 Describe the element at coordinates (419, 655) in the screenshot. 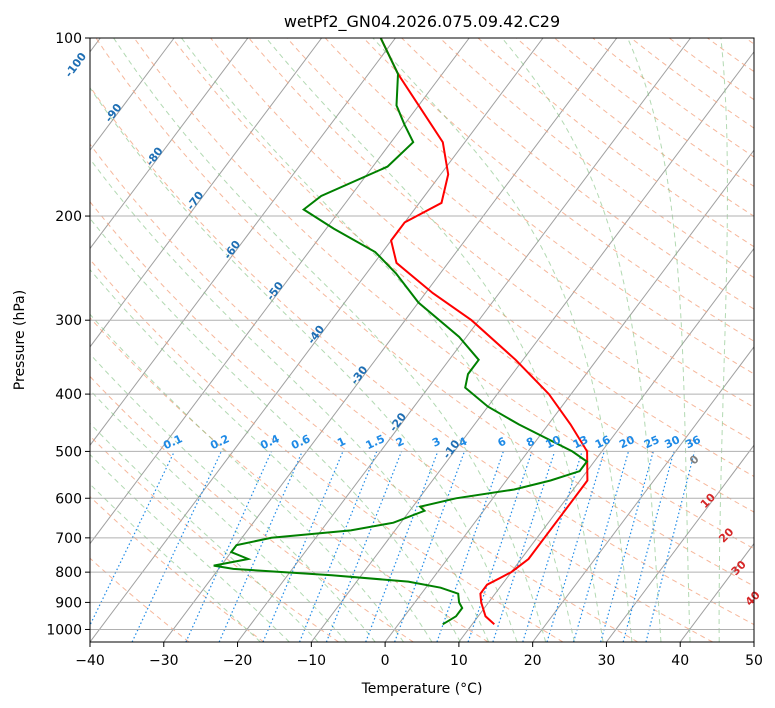

I see `x-axis-ticks: −40 −30 −20 −10 0 10 20 30 40 50` at that location.